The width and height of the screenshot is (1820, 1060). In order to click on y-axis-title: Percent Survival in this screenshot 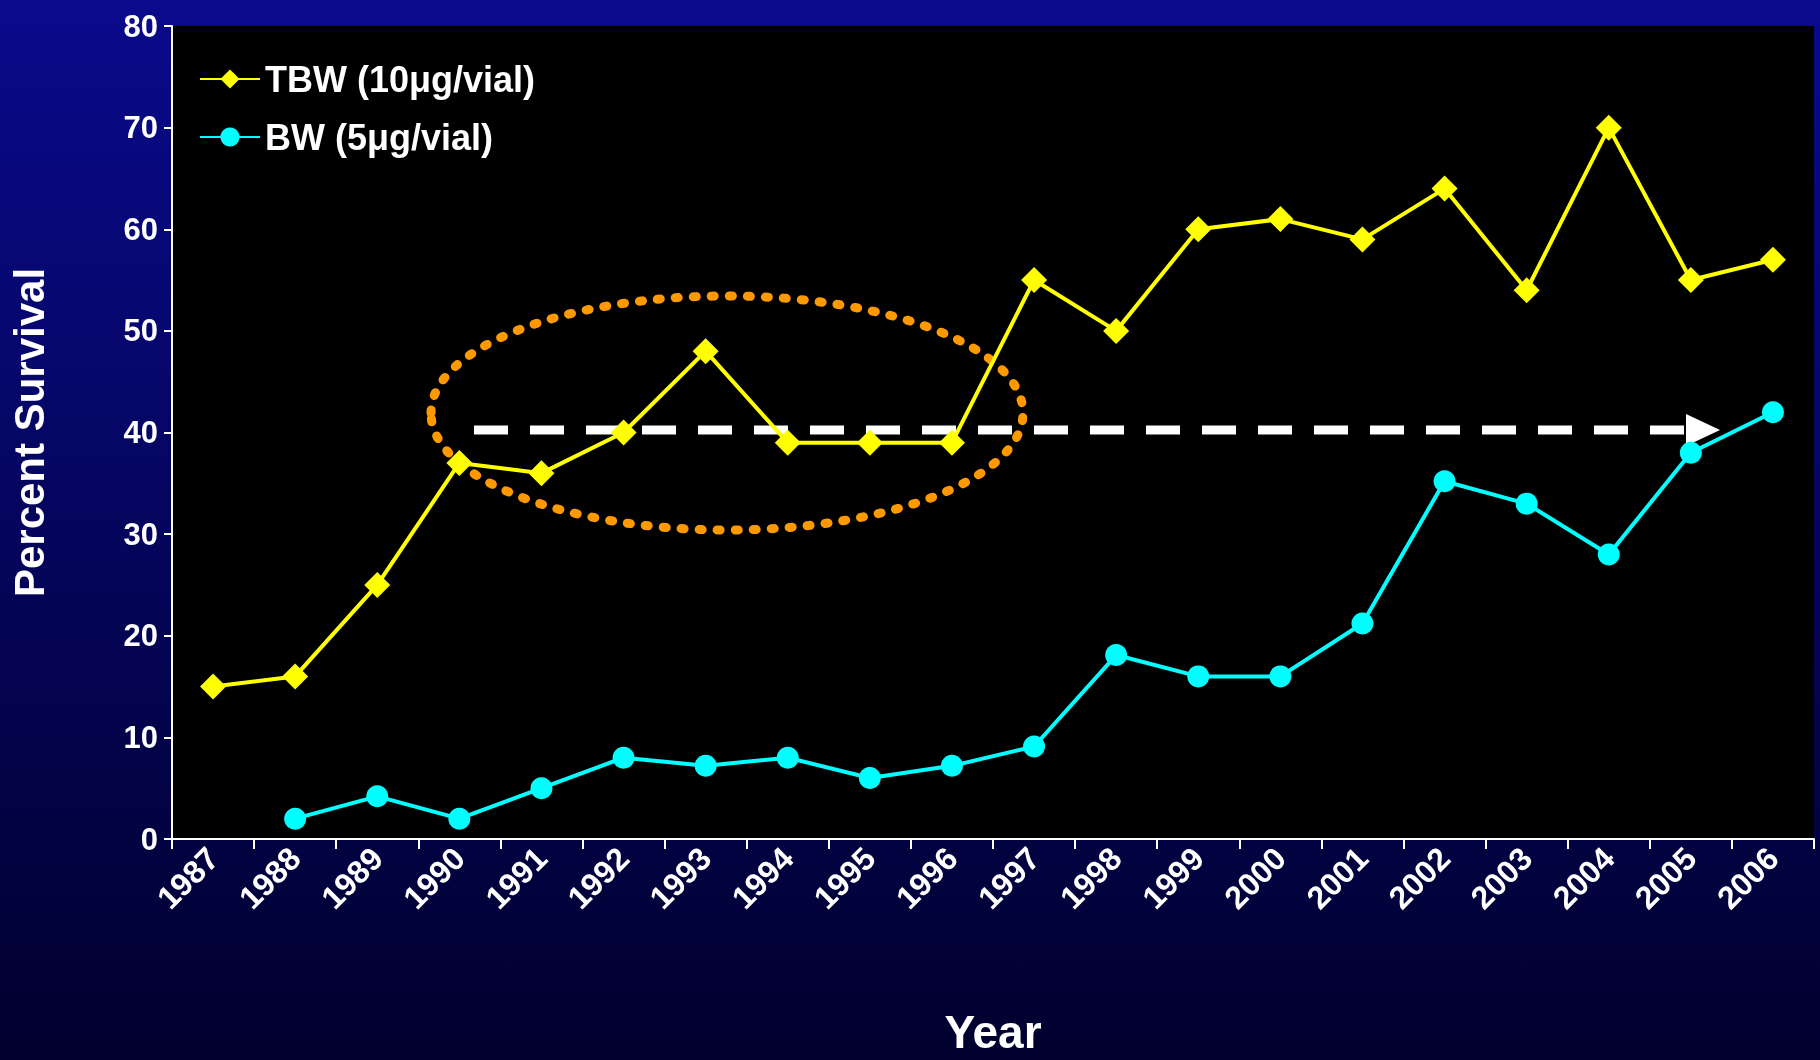, I will do `click(29, 432)`.